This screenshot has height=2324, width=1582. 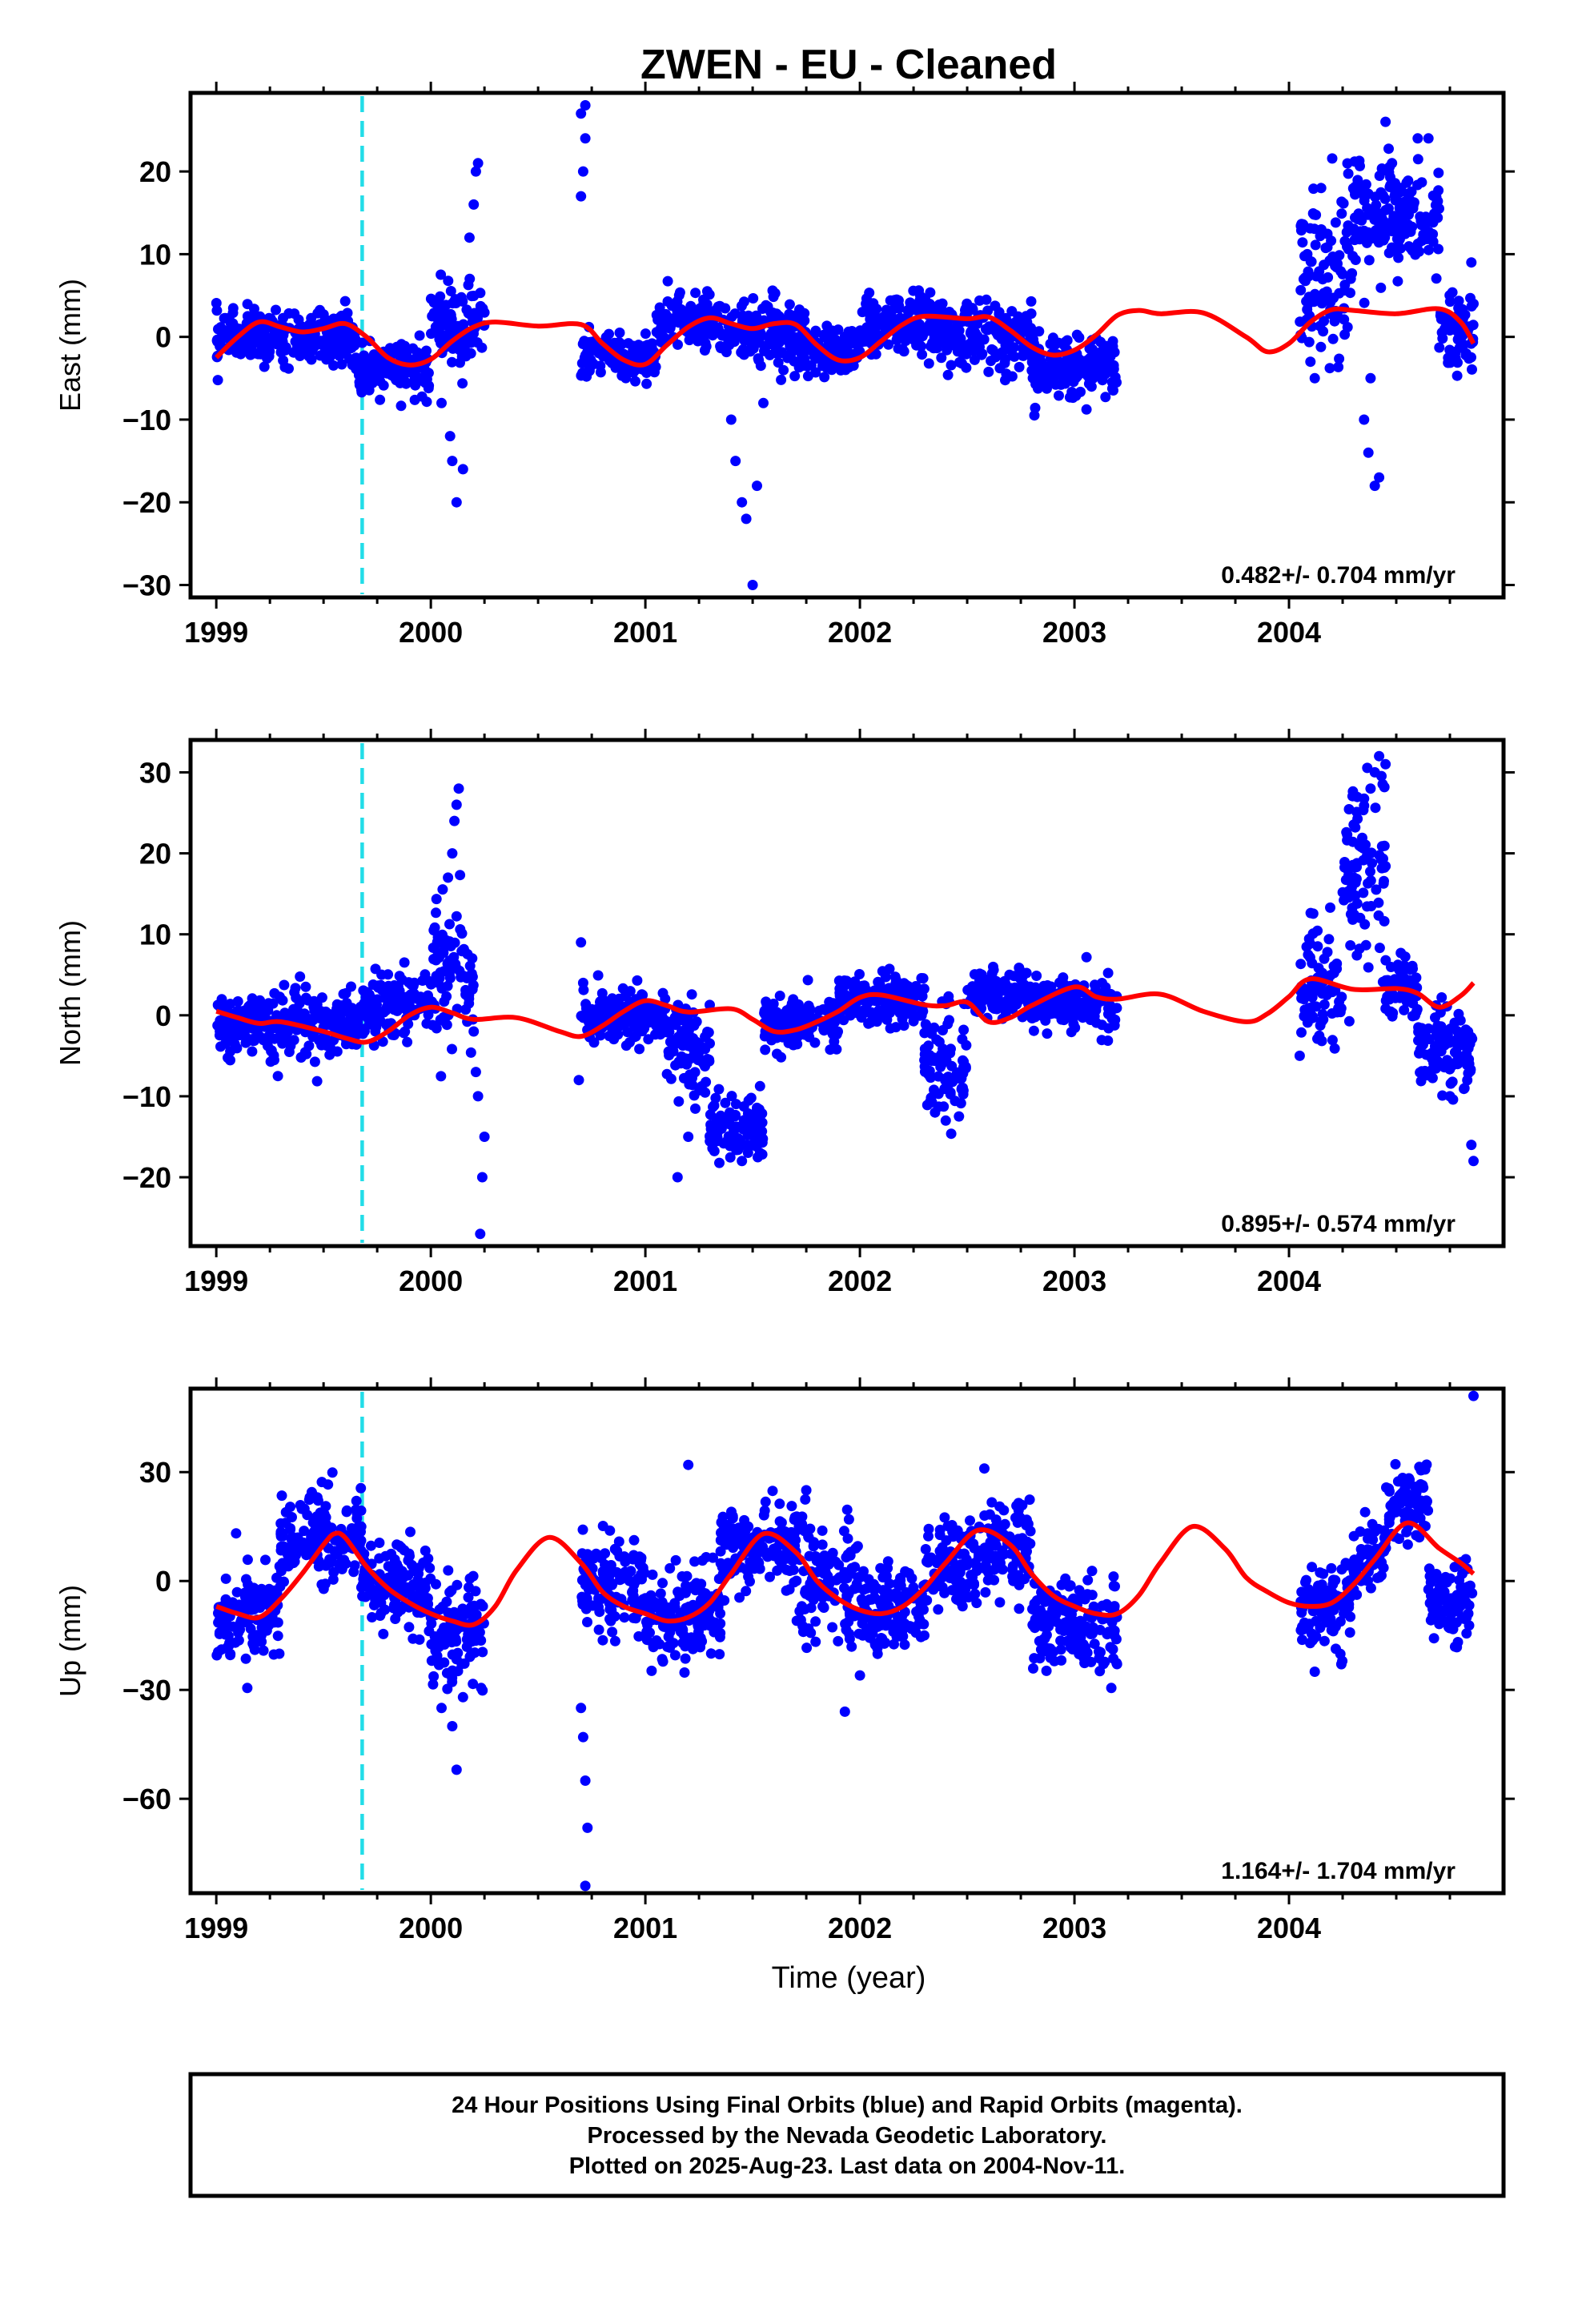 What do you see at coordinates (431, 1281) in the screenshot?
I see `north-x-tick-label: 2000` at bounding box center [431, 1281].